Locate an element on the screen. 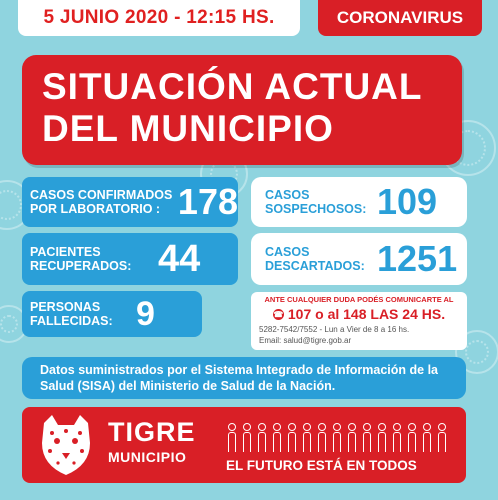 Image resolution: width=498 pixels, height=500 pixels. stat-descartados: CASOS DESCARTADOS: 1251 is located at coordinates (359, 259).